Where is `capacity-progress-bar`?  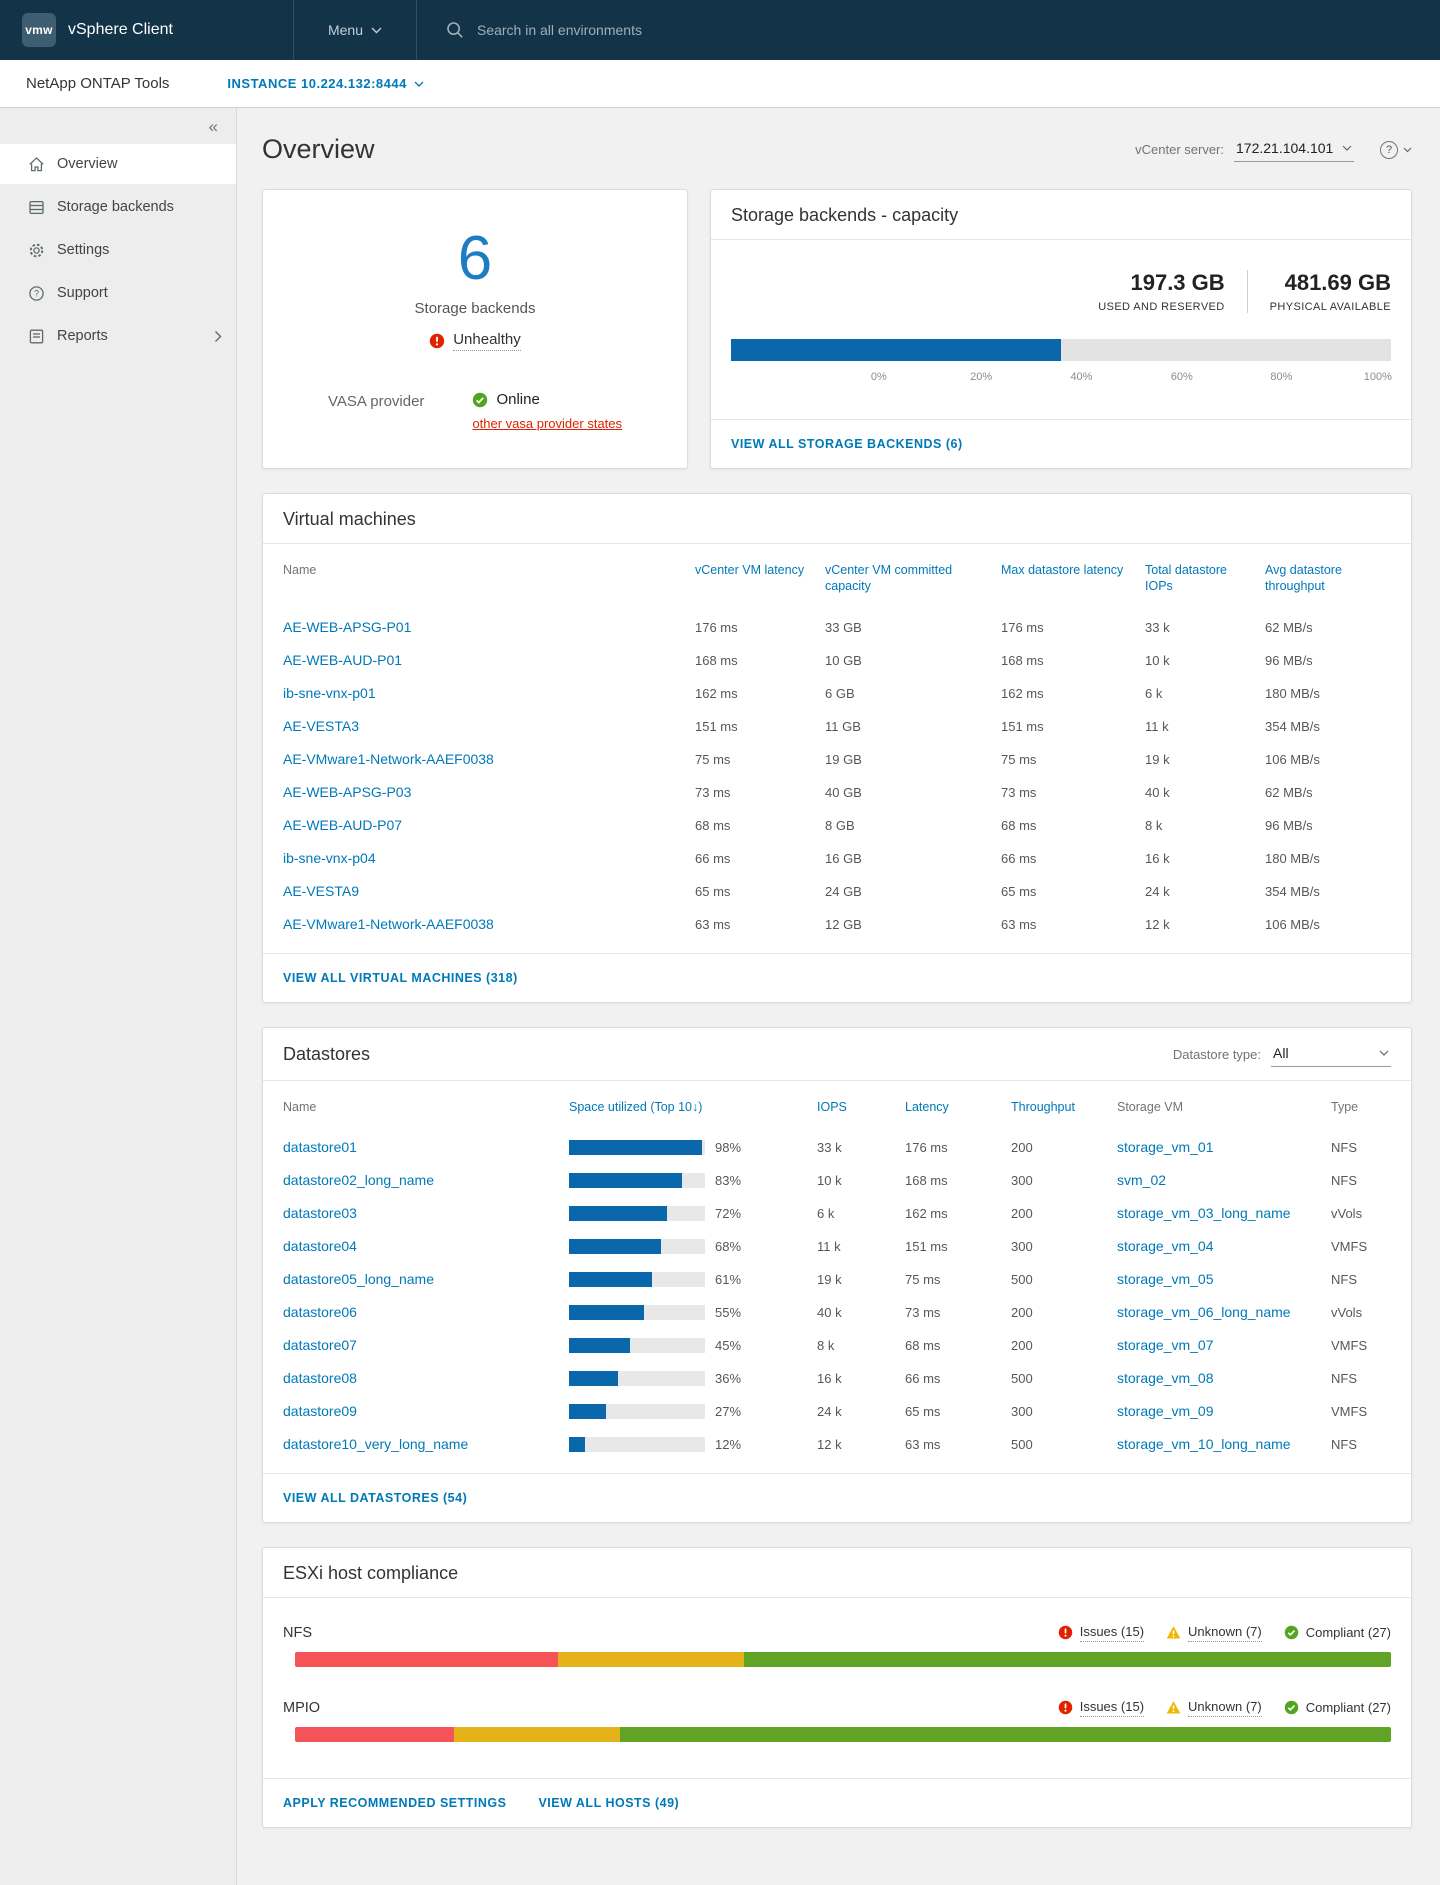 capacity-progress-bar is located at coordinates (1061, 350).